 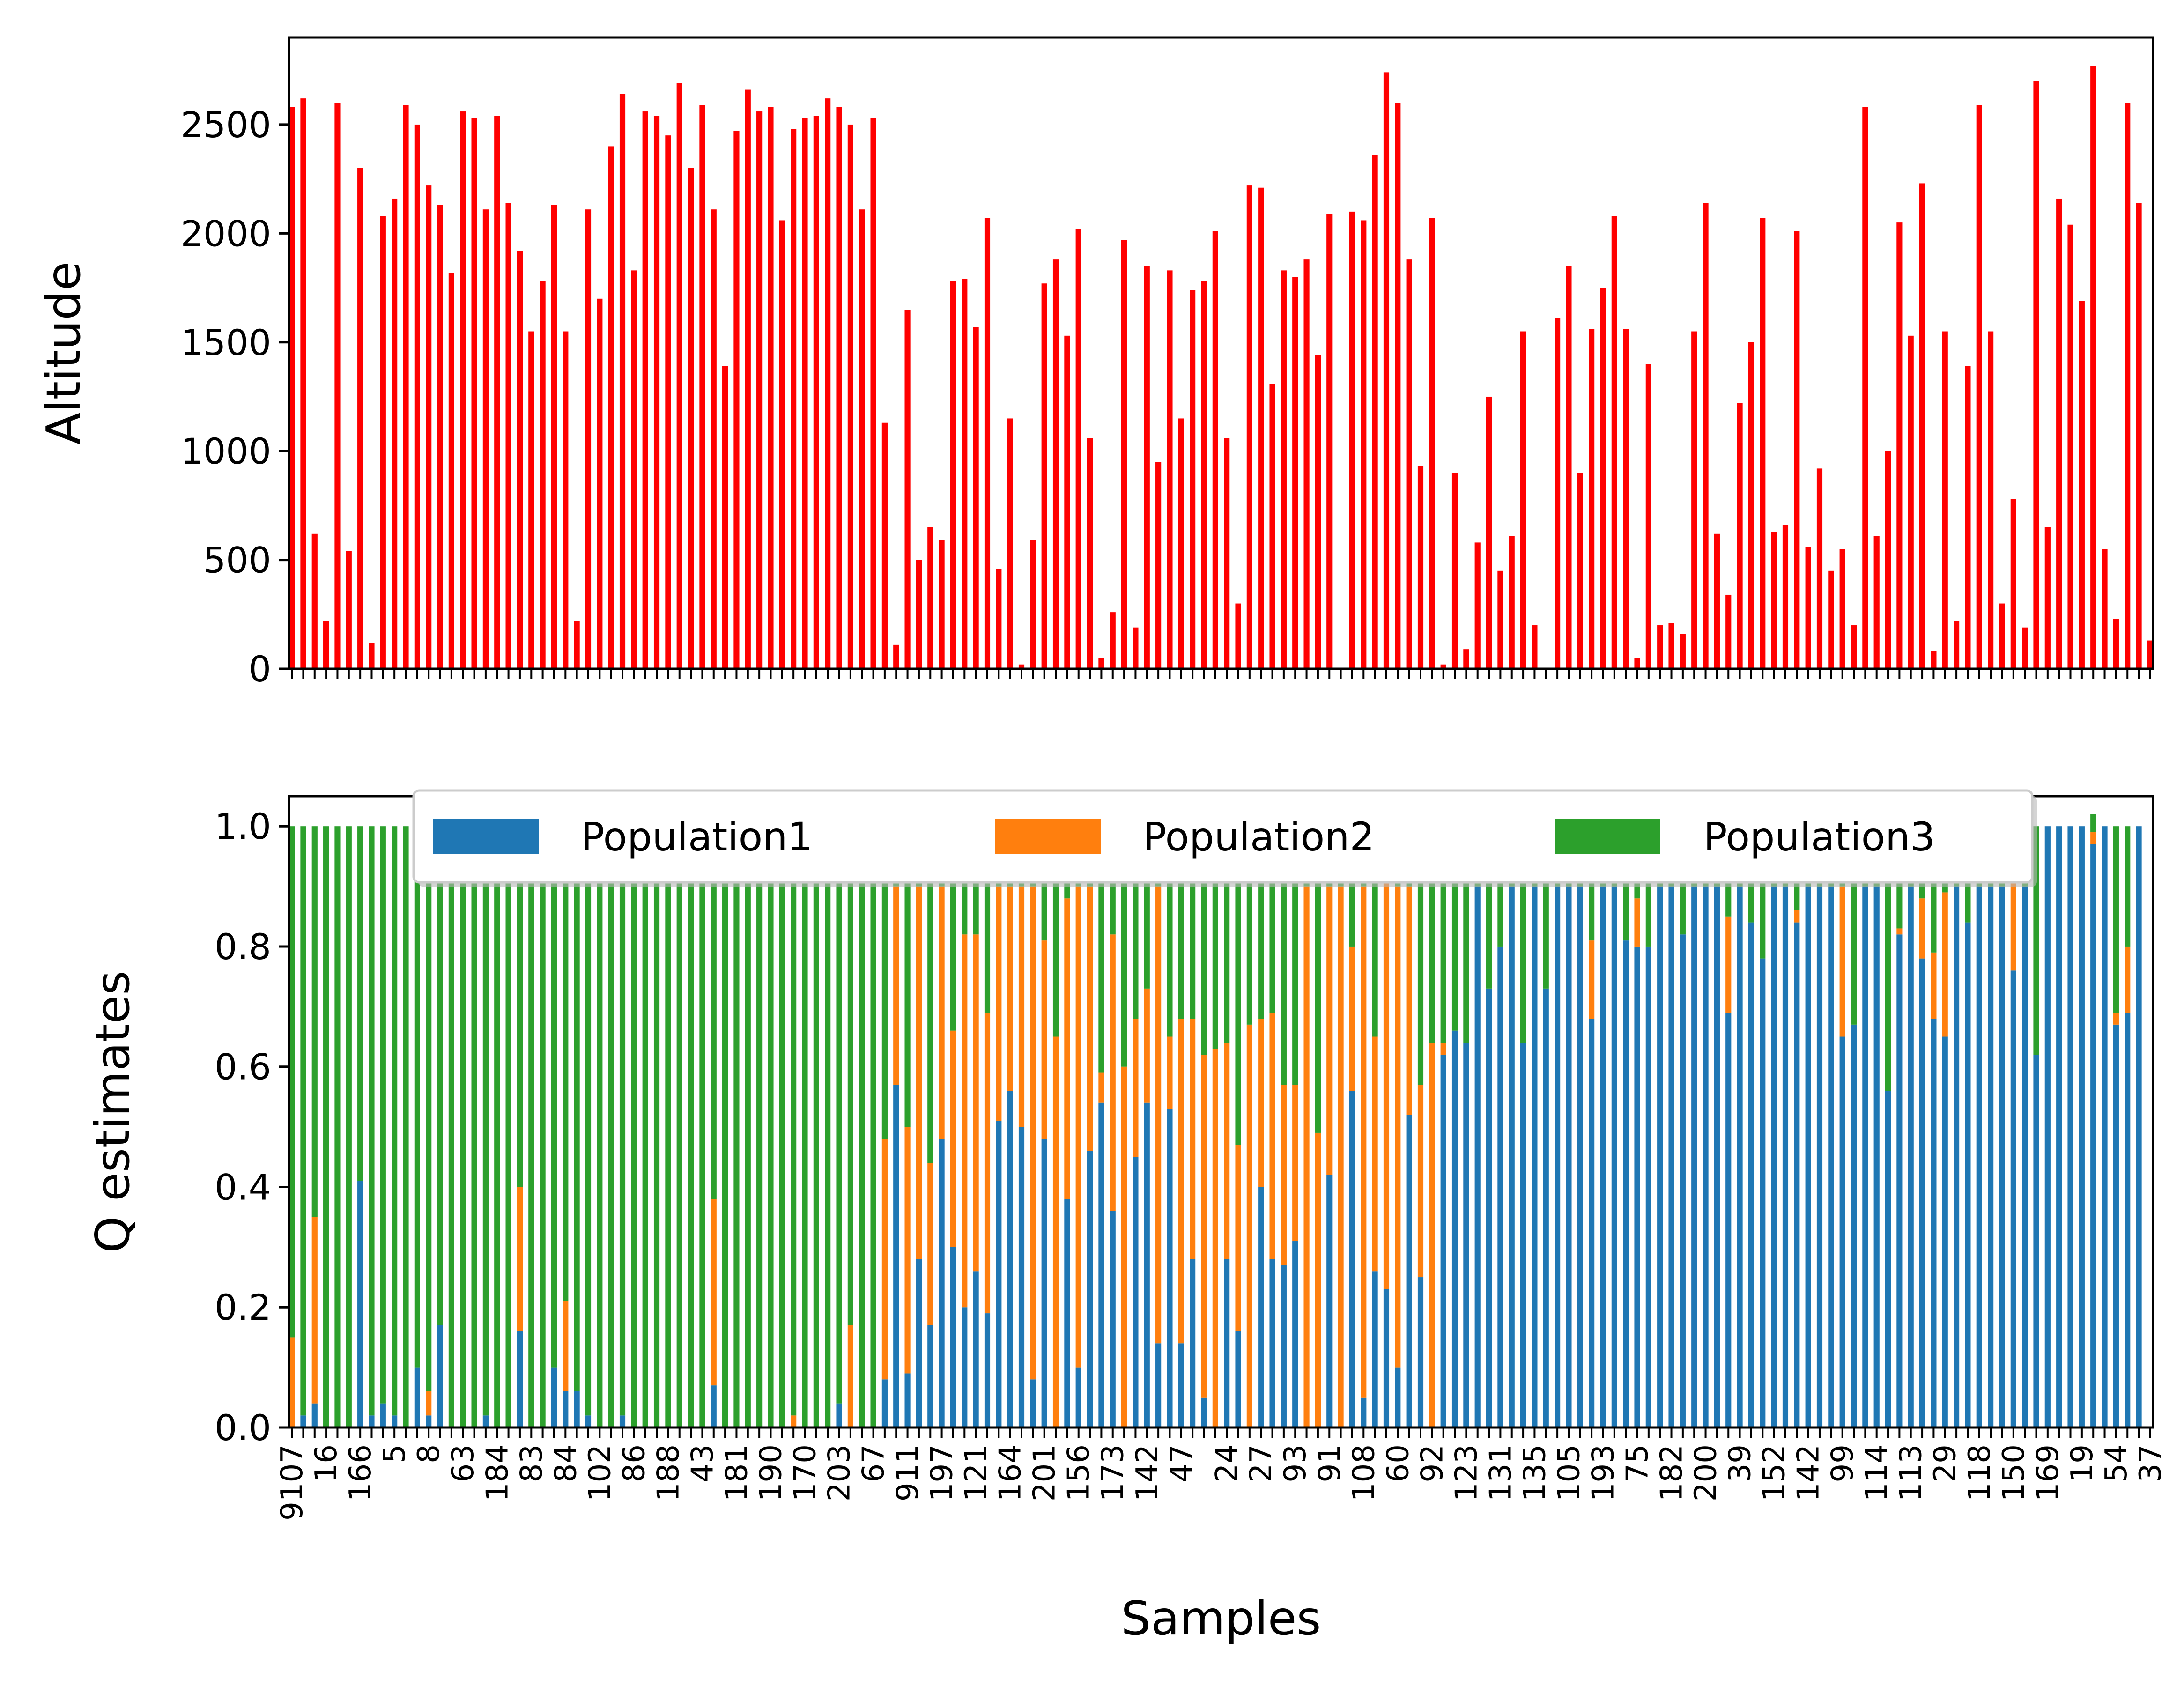 I want to click on q-x-tick-label: 67, so click(x=874, y=1463).